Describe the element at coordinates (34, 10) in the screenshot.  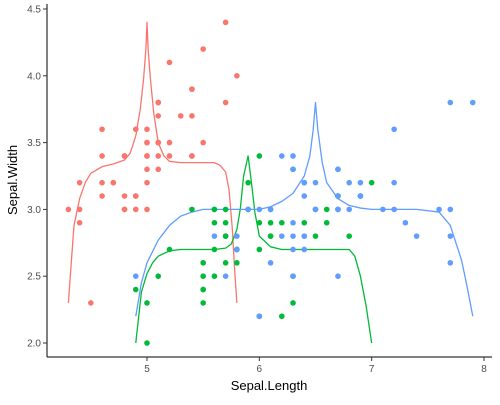
I see `y-tick-label: 4.5` at that location.